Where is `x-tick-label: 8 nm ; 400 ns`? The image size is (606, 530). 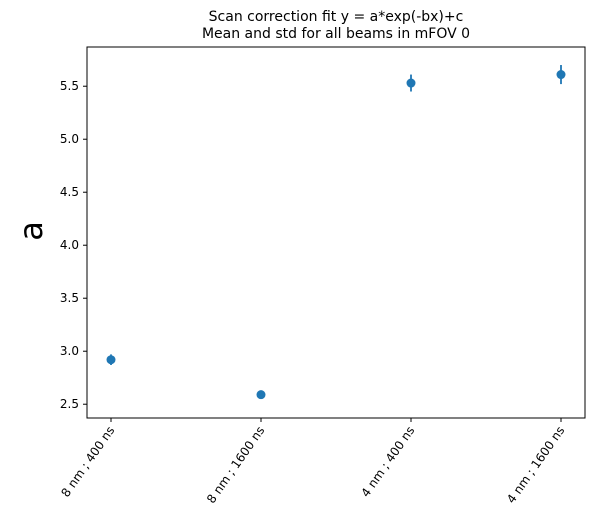
x-tick-label: 8 nm ; 400 ns is located at coordinates (87, 462).